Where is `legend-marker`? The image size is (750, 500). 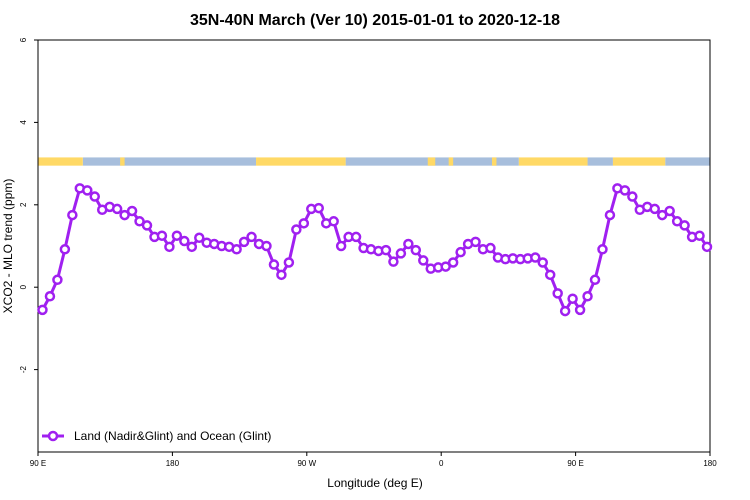
legend-marker is located at coordinates (53, 436).